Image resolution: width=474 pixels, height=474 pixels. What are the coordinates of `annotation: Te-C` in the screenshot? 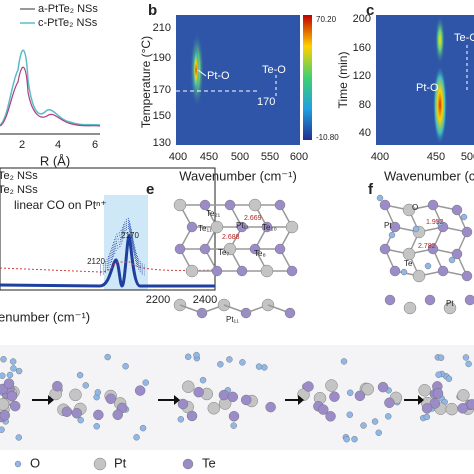 It's located at (464, 38).